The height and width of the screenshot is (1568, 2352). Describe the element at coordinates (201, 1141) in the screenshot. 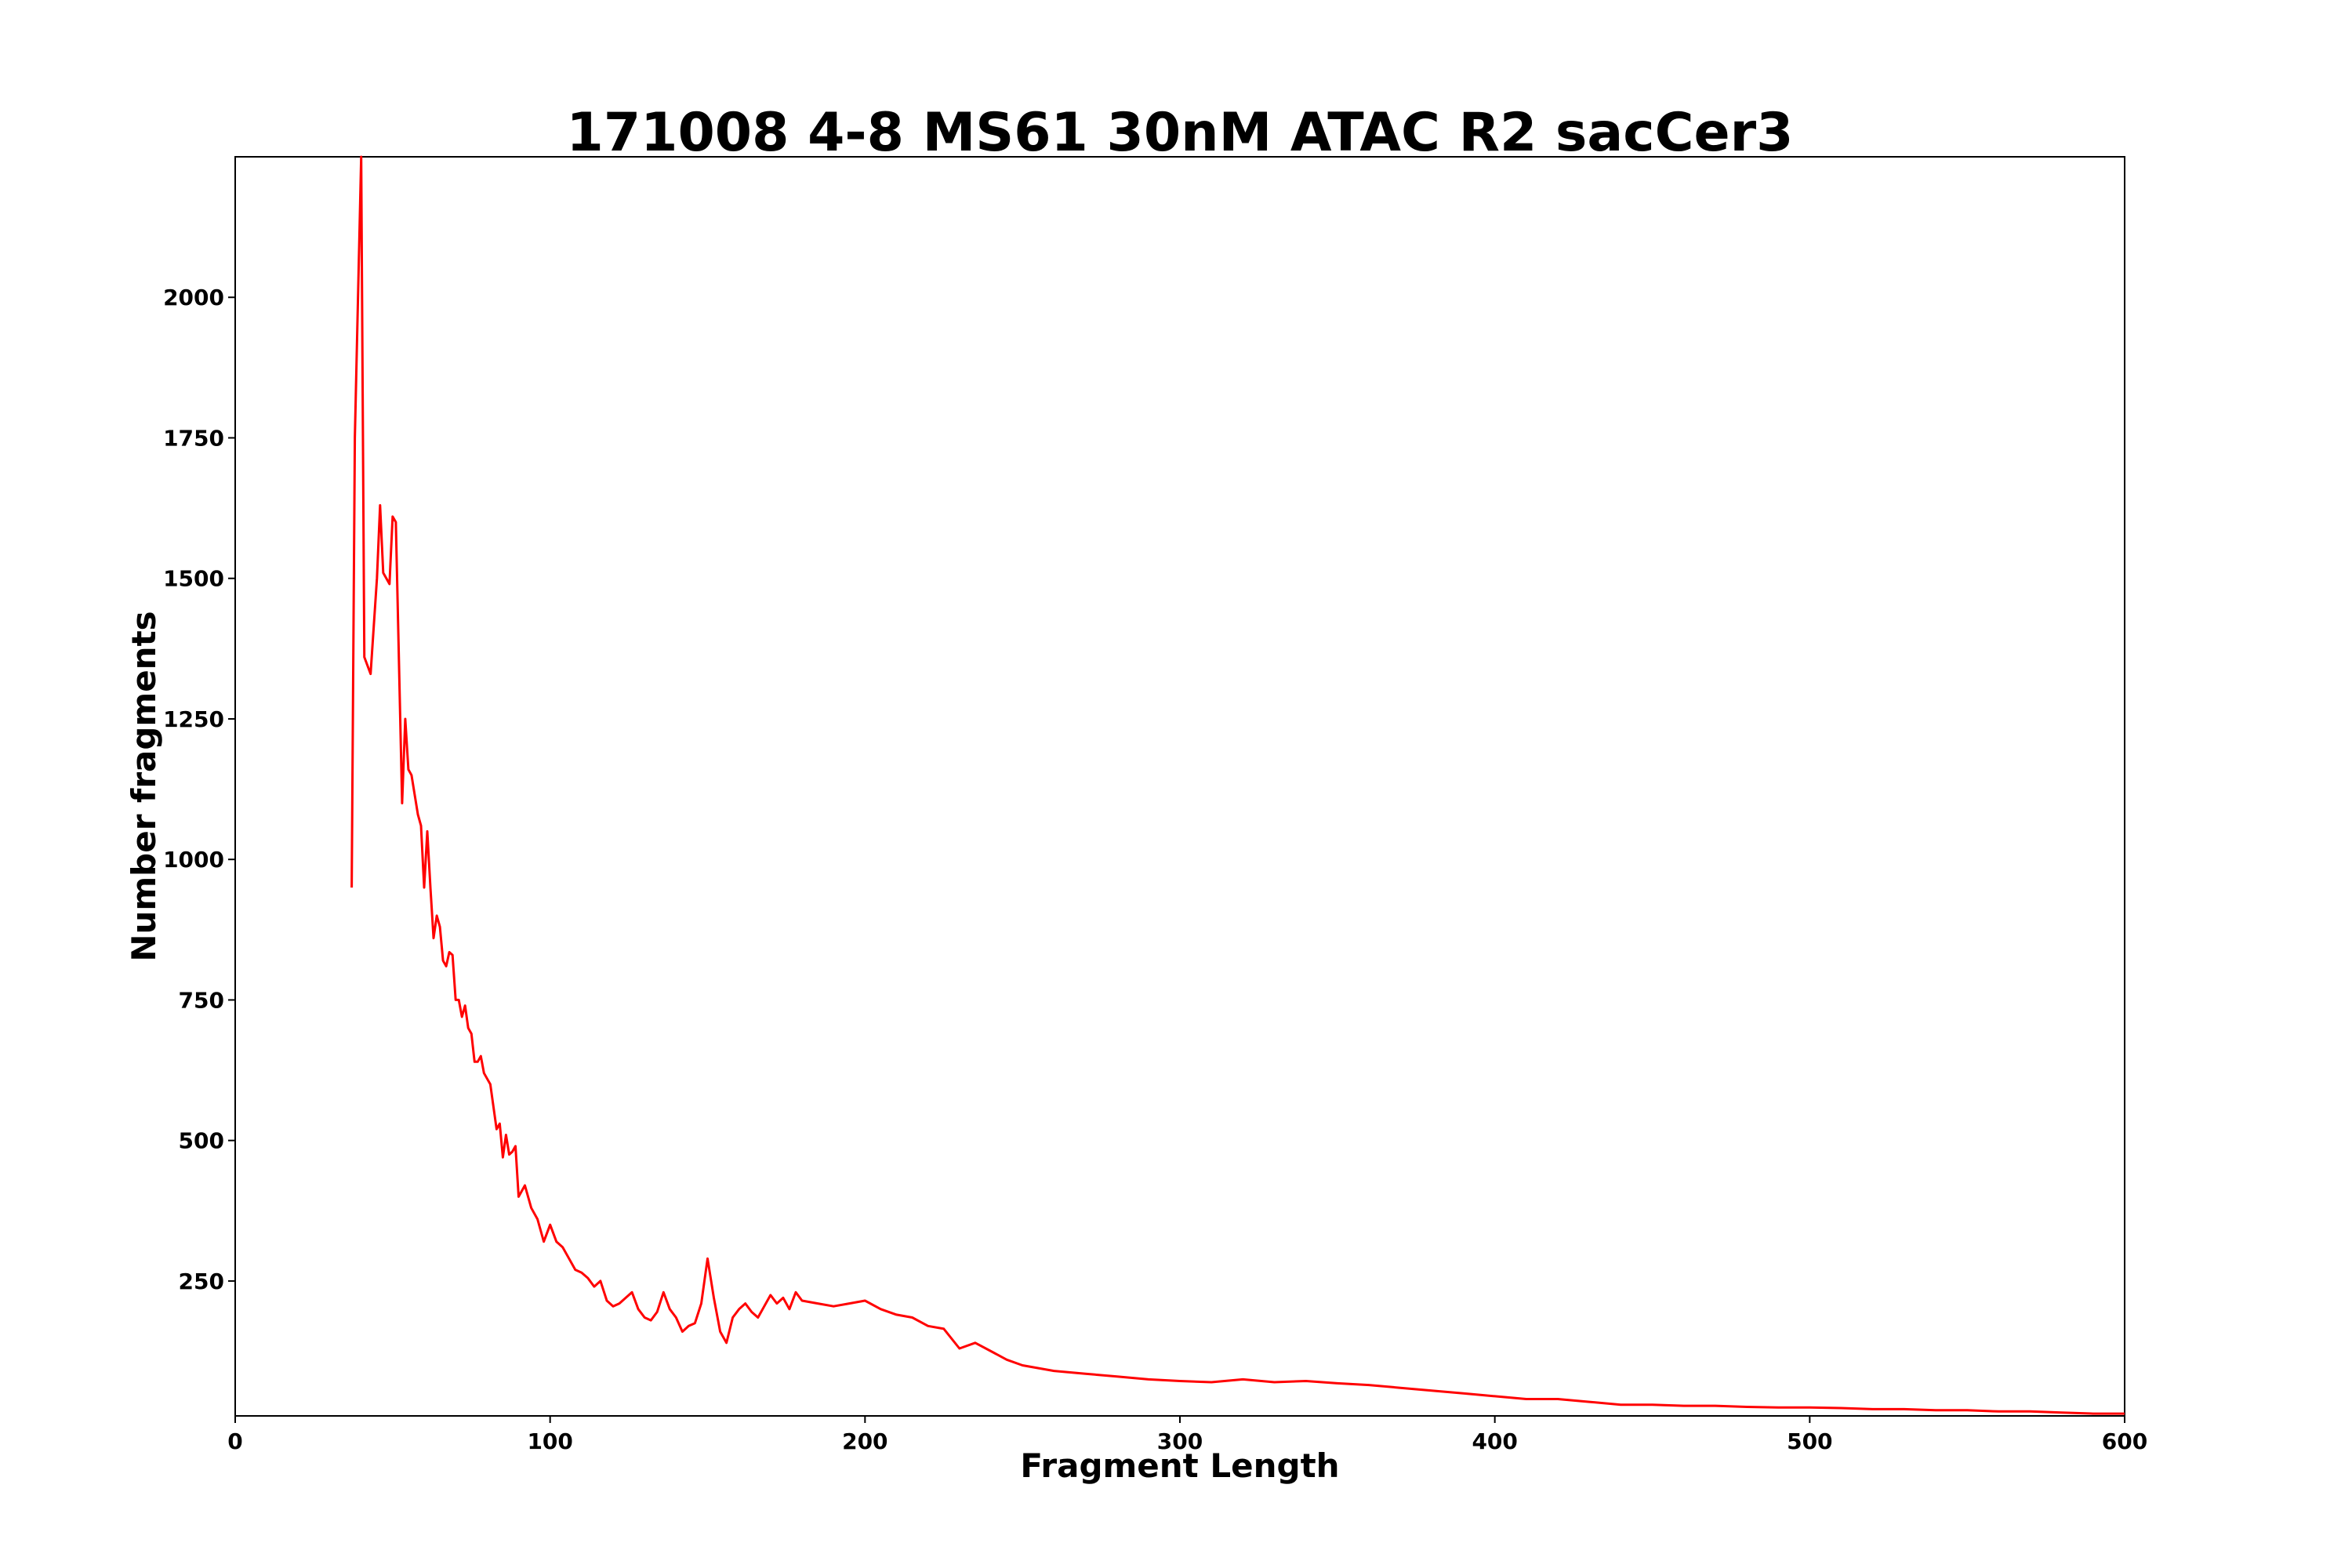

I see `y-tick-label: 500` at that location.